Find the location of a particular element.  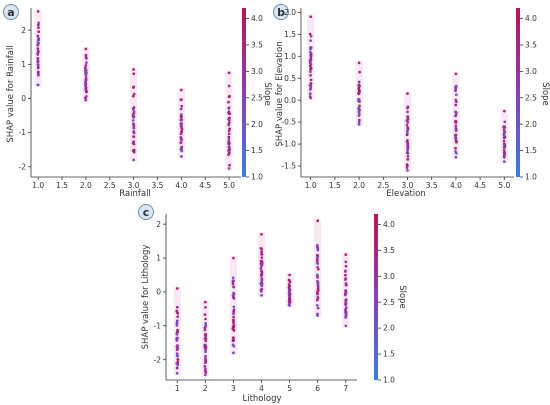

colorbar-tick-label: 2.5 is located at coordinates (257, 97).